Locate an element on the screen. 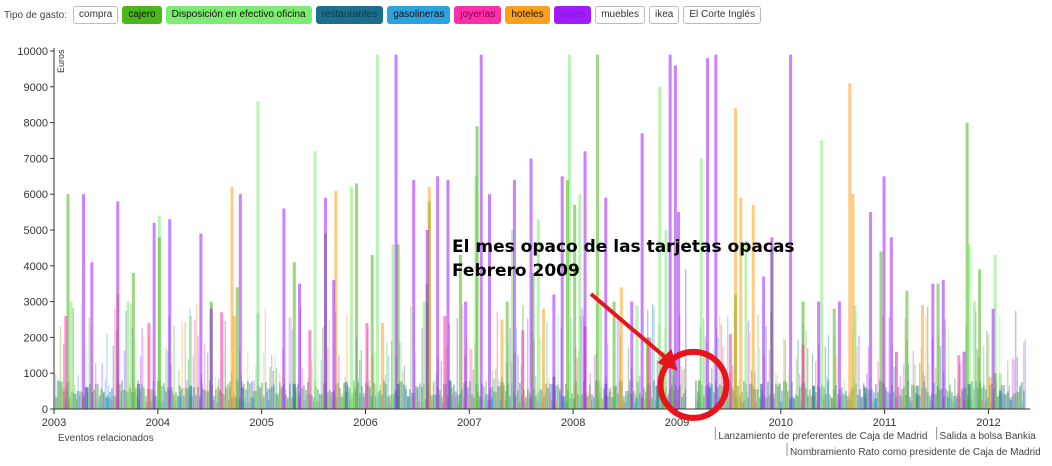 This screenshot has height=466, width=1052. filter-button-viajes: viajes is located at coordinates (572, 15).